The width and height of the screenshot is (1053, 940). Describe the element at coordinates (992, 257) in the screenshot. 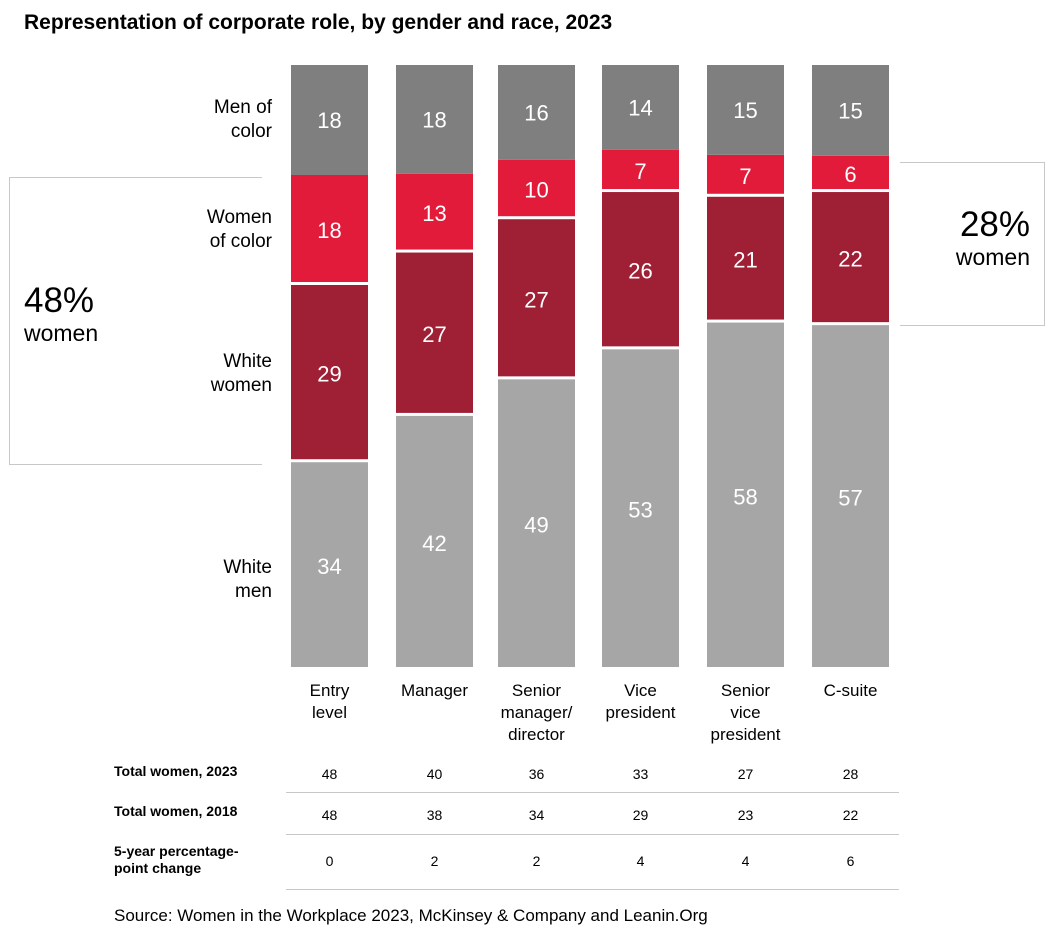

I see `callout-right-label: women` at that location.